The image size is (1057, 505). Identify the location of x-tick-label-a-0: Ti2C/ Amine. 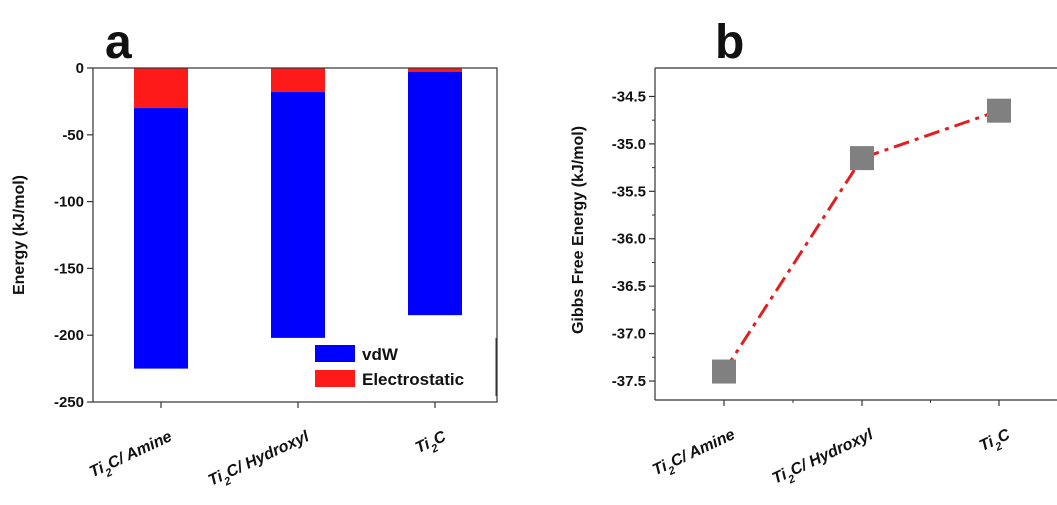
(132, 457).